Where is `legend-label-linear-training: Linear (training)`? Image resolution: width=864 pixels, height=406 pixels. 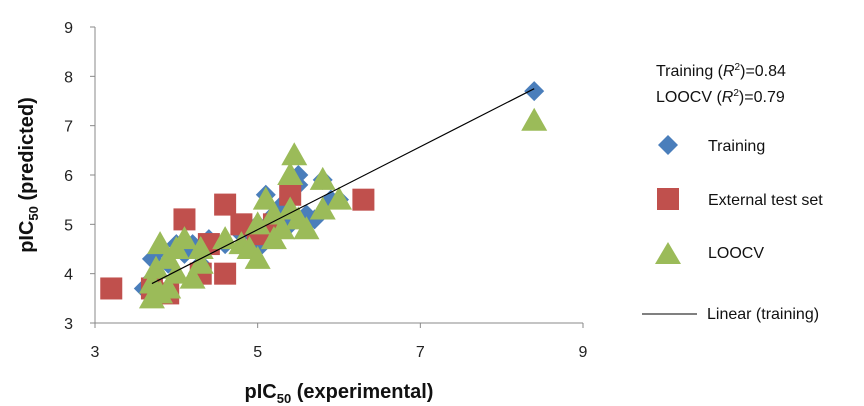 legend-label-linear-training: Linear (training) is located at coordinates (763, 314).